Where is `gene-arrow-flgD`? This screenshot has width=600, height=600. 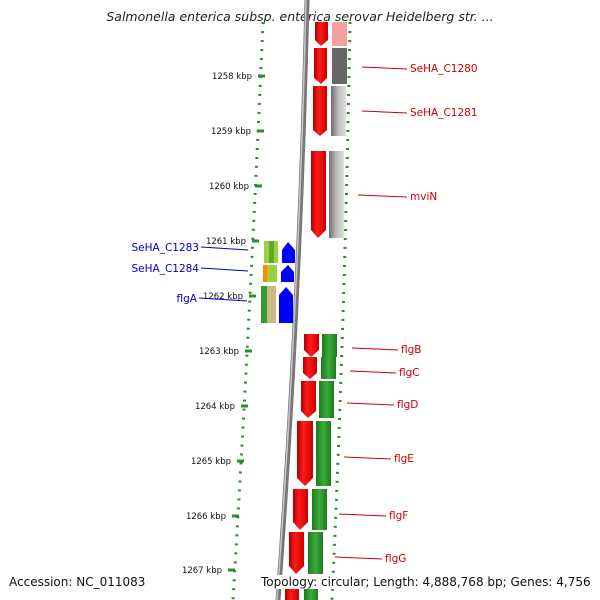 gene-arrow-flgD is located at coordinates (308, 399).